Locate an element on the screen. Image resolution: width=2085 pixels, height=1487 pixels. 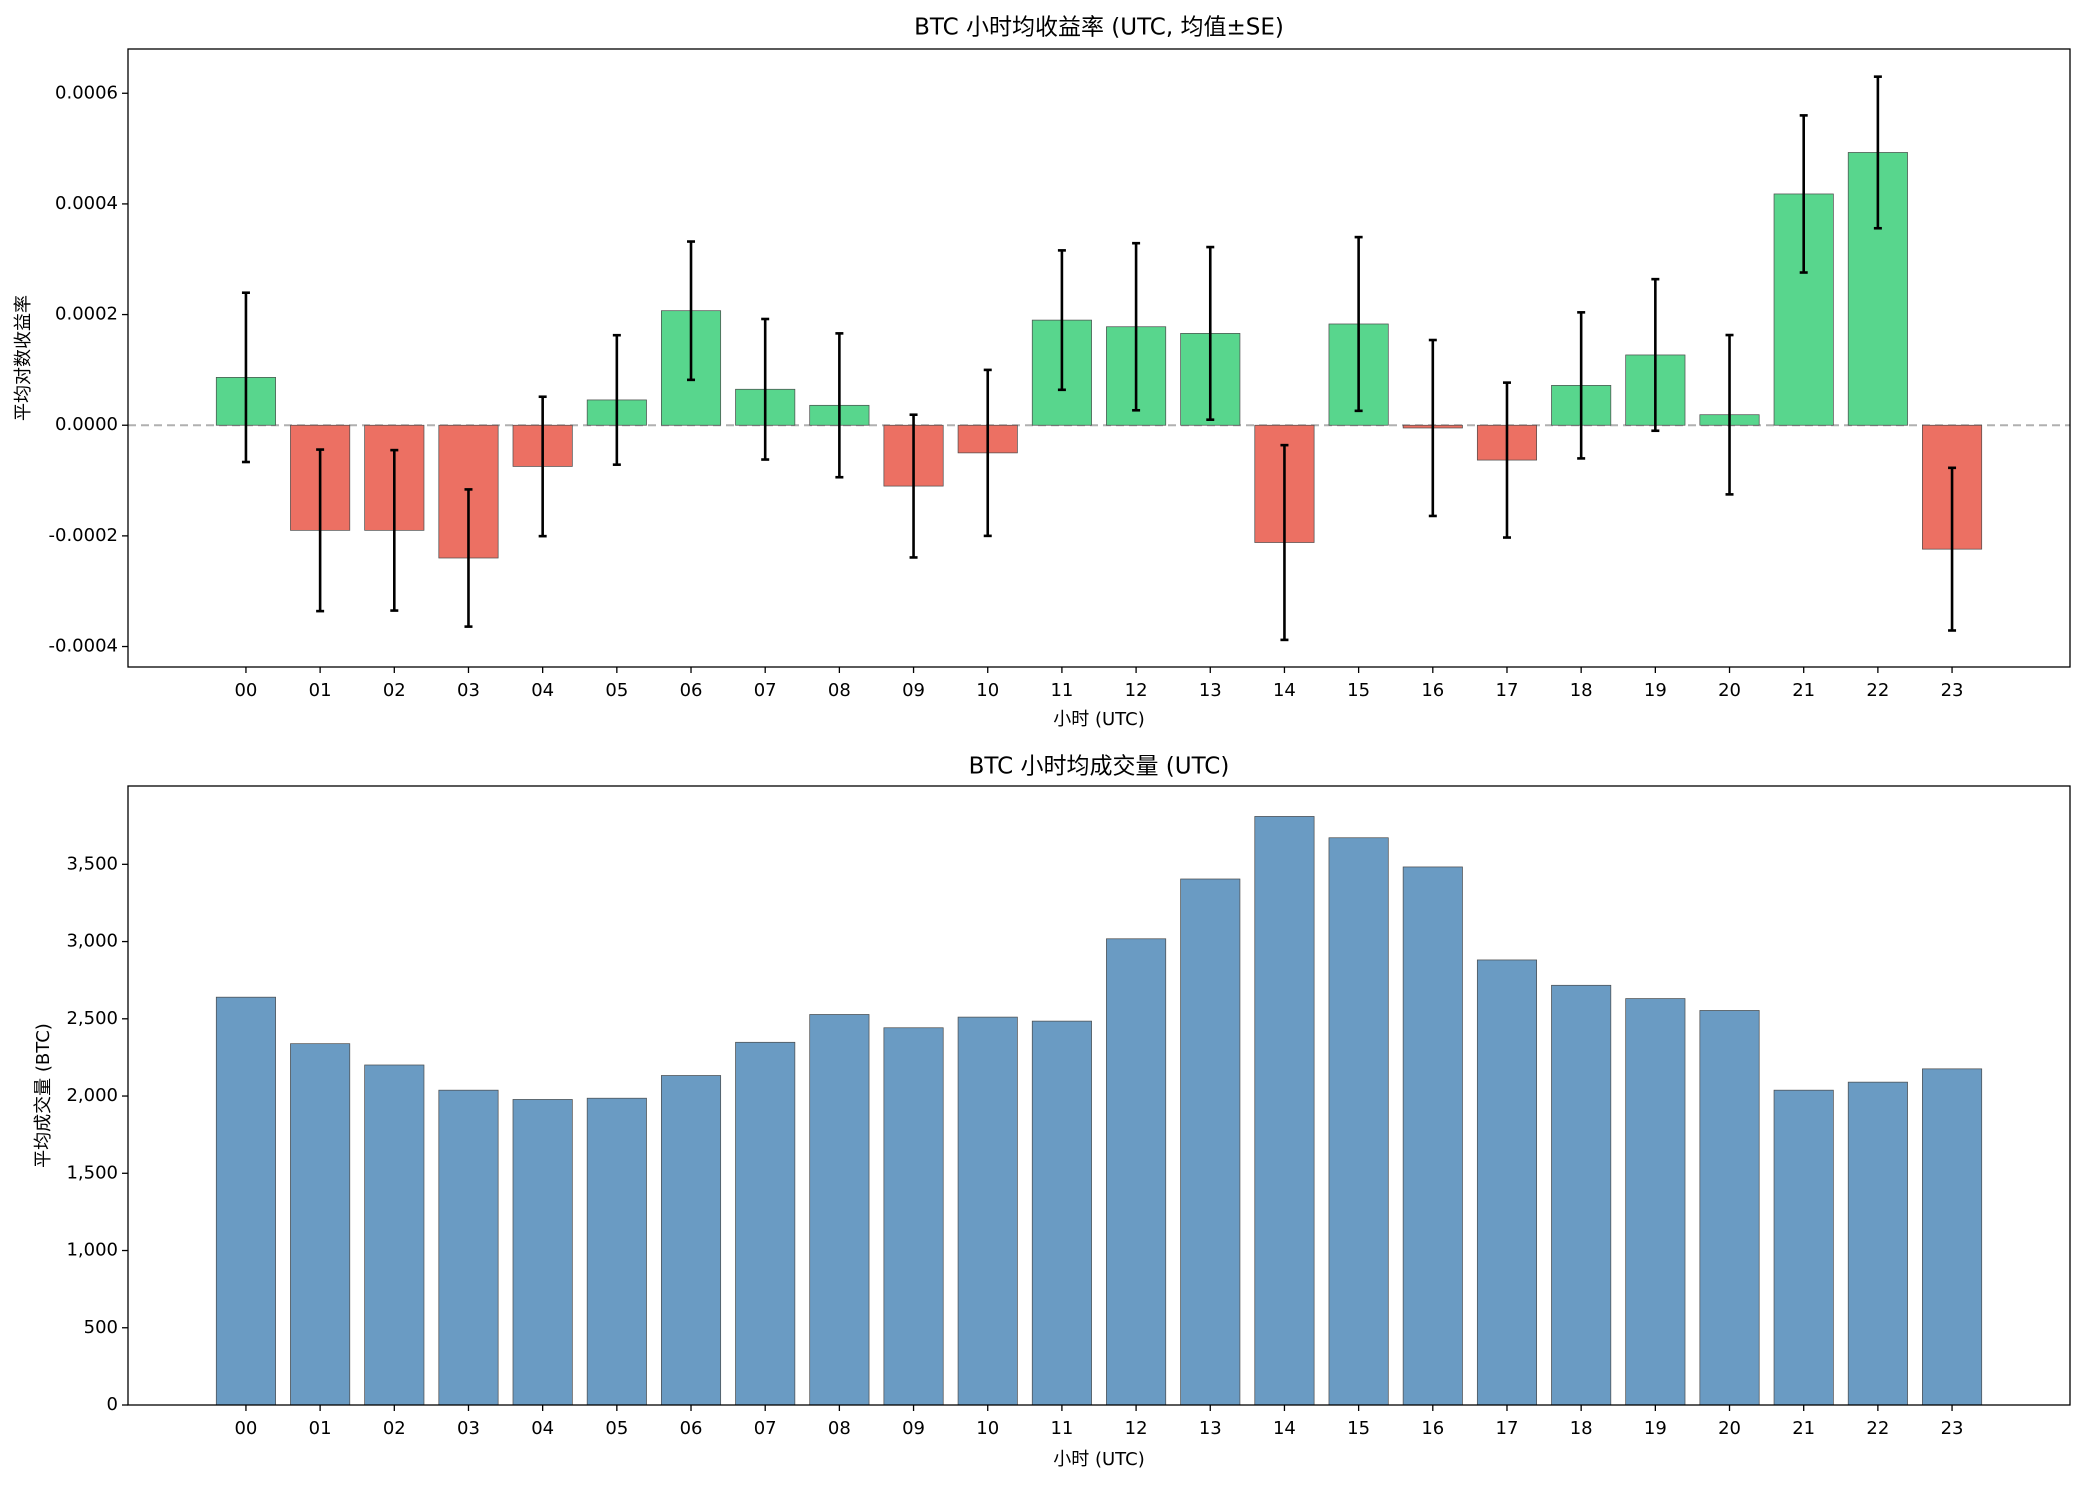
y-tick-label: 500 is located at coordinates (101, 1327).